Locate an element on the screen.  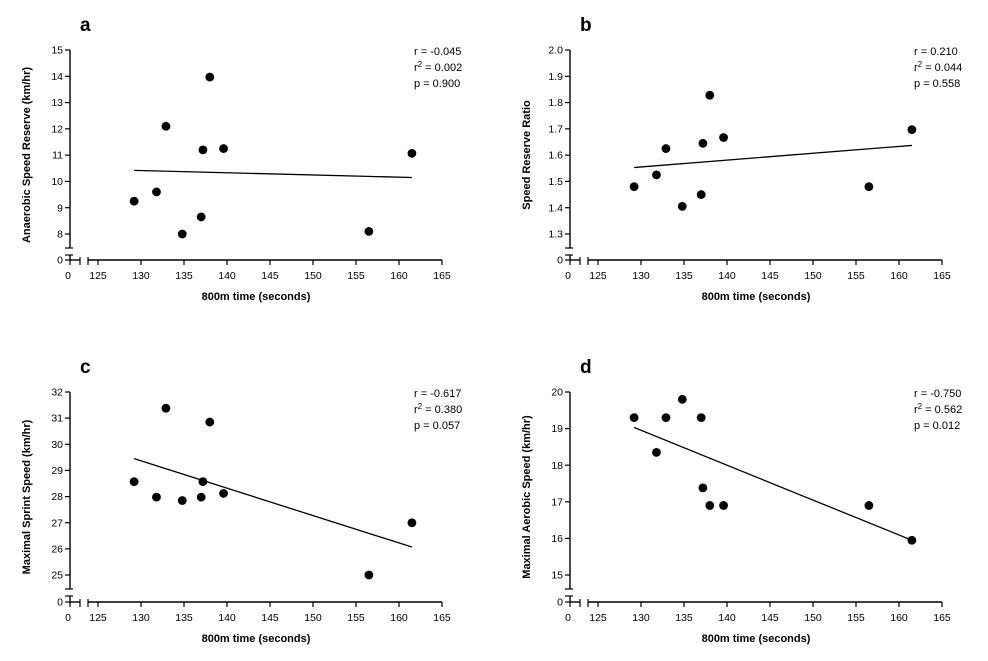
y-tick-label: 31 is located at coordinates (57, 419).